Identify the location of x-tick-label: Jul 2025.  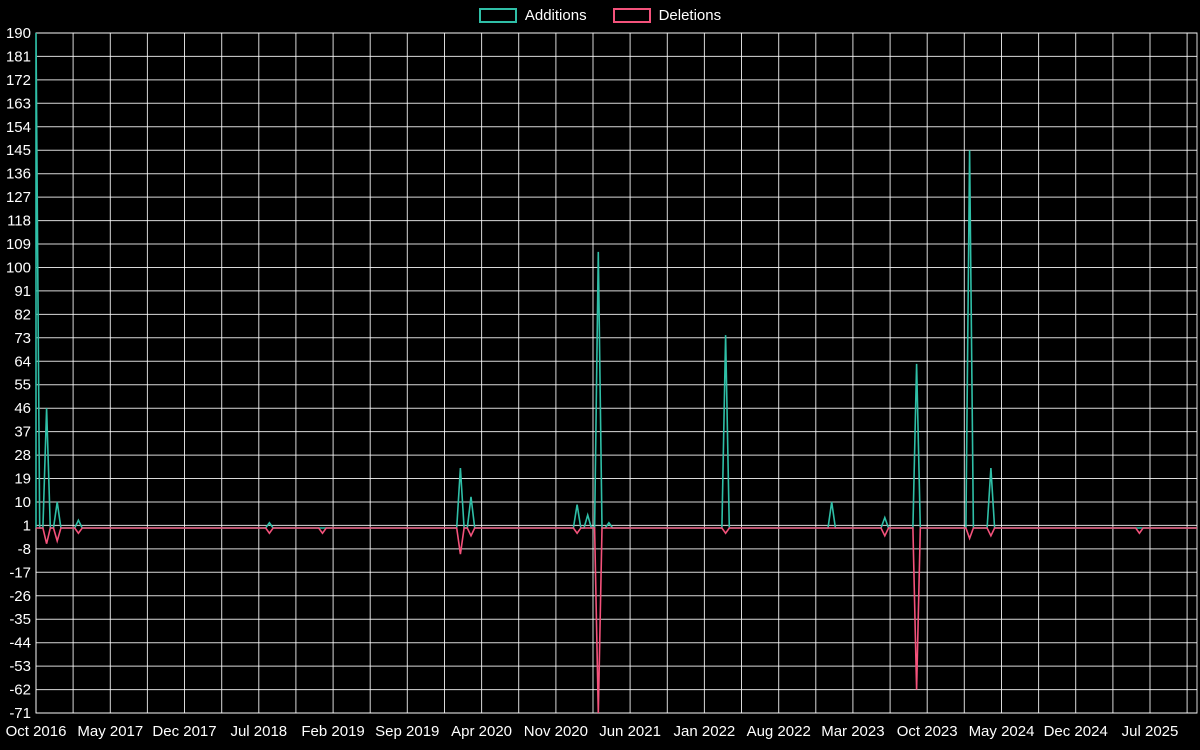
(1150, 731).